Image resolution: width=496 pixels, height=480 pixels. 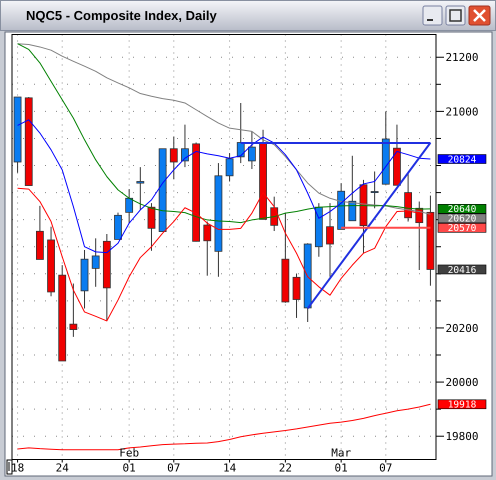 What do you see at coordinates (462, 219) in the screenshot?
I see `data-label: 20620` at bounding box center [462, 219].